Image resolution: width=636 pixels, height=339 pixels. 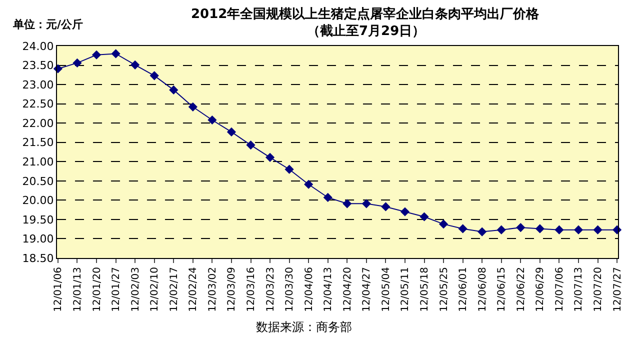 I want to click on y-tick-label: 22.00, so click(x=38, y=123).